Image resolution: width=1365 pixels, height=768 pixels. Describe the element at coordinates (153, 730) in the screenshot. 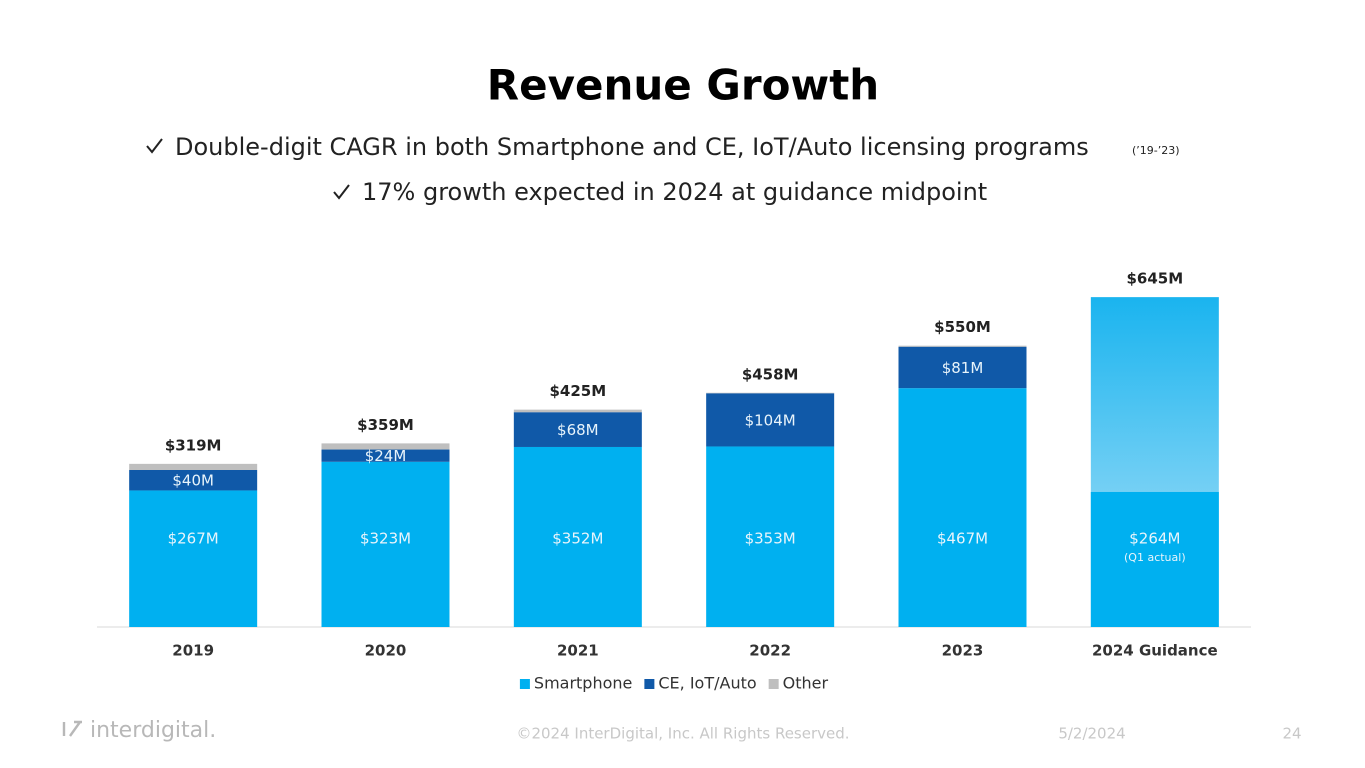

I see `logo-text: interdigital.` at that location.